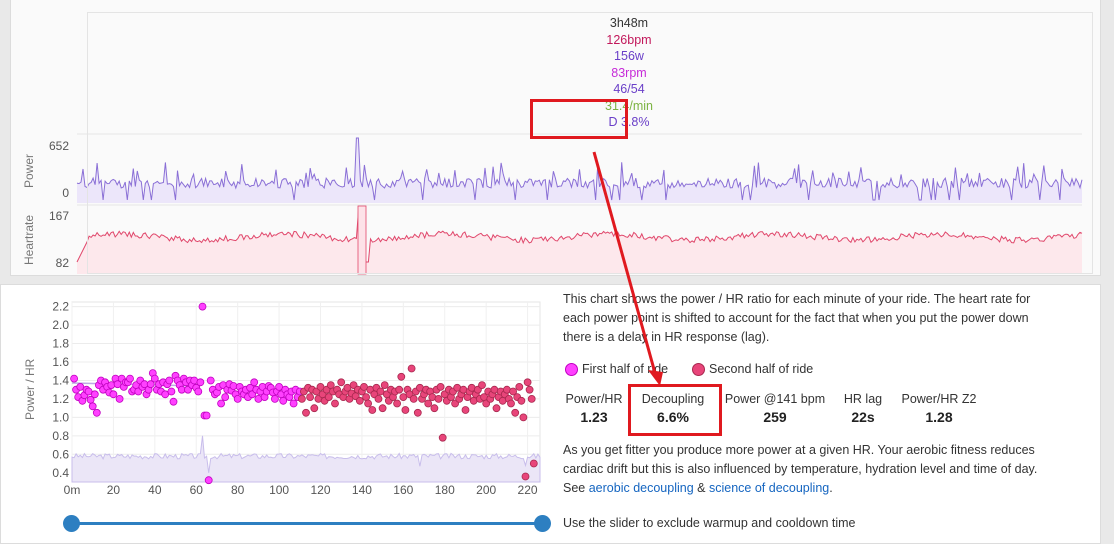  I want to click on y-tick-label: 1.6, so click(60, 362).